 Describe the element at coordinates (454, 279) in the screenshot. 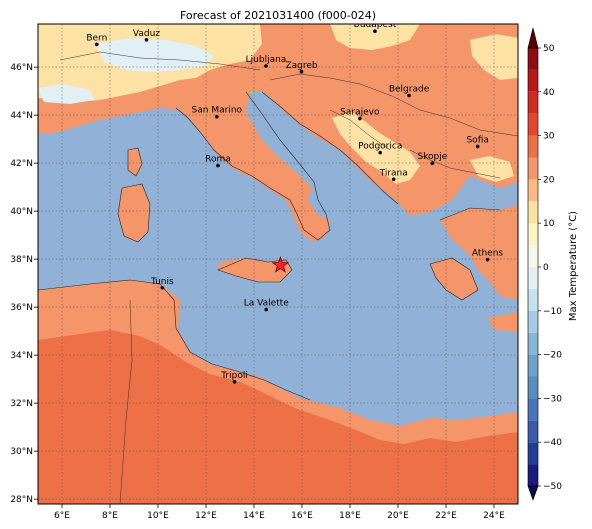

I see `warm-land-peloponnese` at that location.